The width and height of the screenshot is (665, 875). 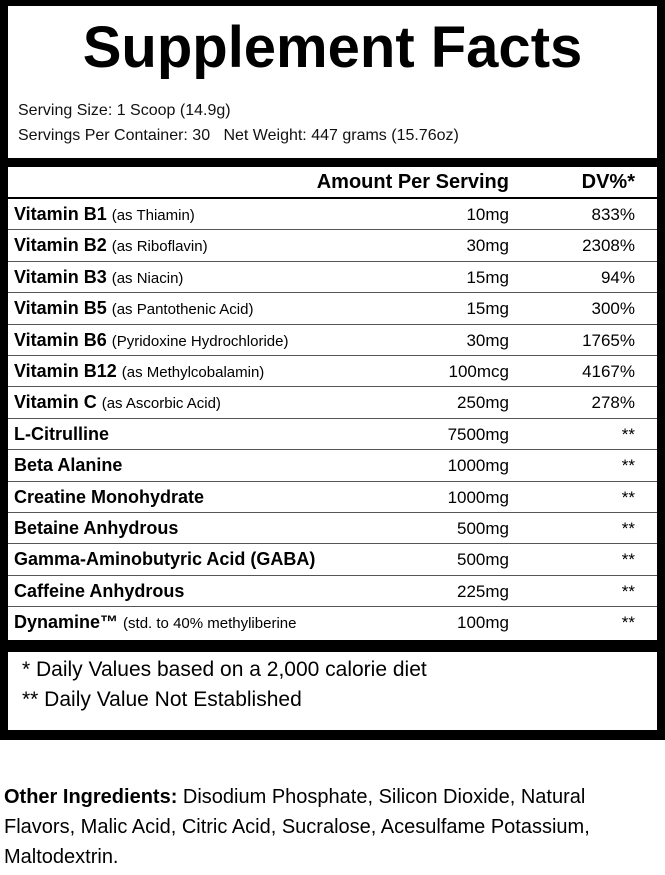 I want to click on panel-title: Supplement Facts, so click(x=332, y=47).